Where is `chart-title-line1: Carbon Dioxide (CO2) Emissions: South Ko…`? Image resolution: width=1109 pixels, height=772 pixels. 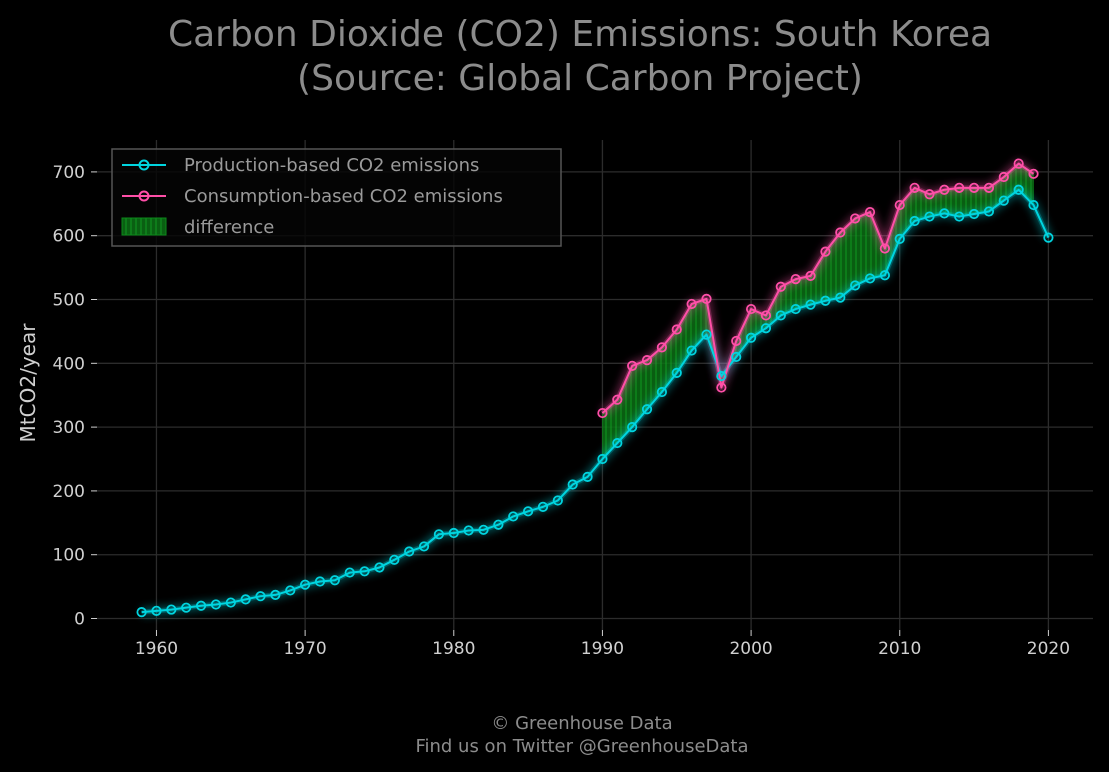
chart-title-line1: Carbon Dioxide (CO2) Emissions: South Ko… is located at coordinates (580, 34).